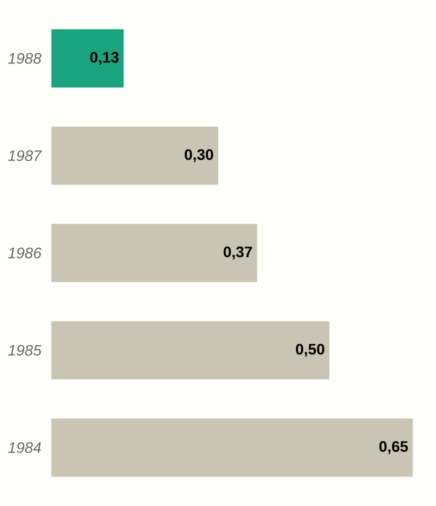  What do you see at coordinates (104, 58) in the screenshot?
I see `data-label: 0,13` at bounding box center [104, 58].